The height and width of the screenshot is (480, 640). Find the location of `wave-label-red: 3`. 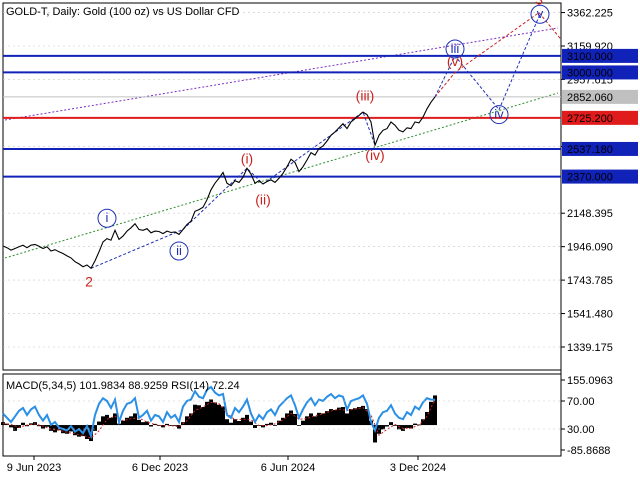

wave-label-red: 3 is located at coordinates (539, 3).